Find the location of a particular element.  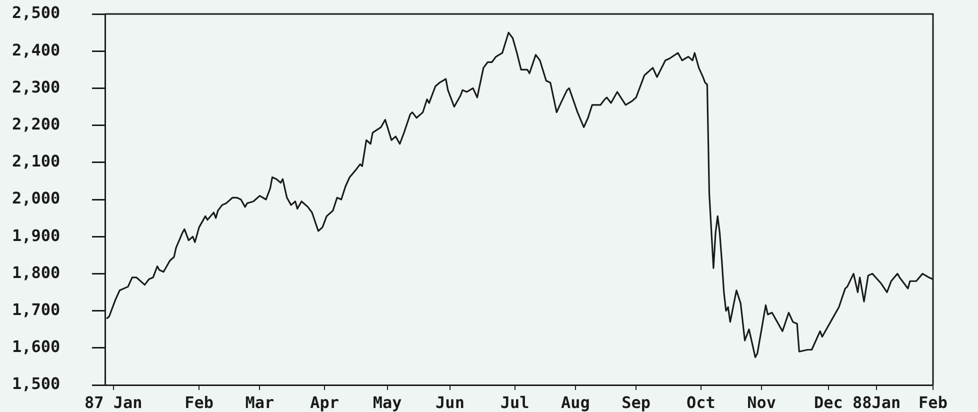

y-tick-label: 1,900 is located at coordinates (36, 235).